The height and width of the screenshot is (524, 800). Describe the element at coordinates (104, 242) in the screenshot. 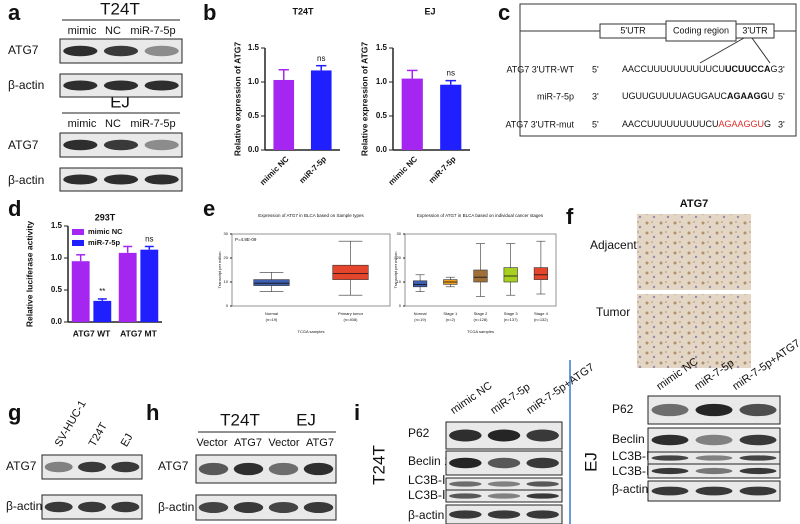

I see `legend-label: miR-7-5p` at that location.